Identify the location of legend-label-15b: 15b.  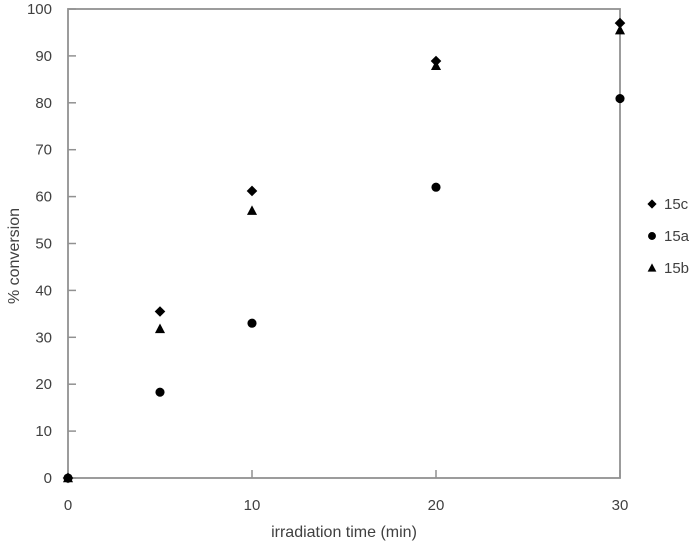
(676, 268).